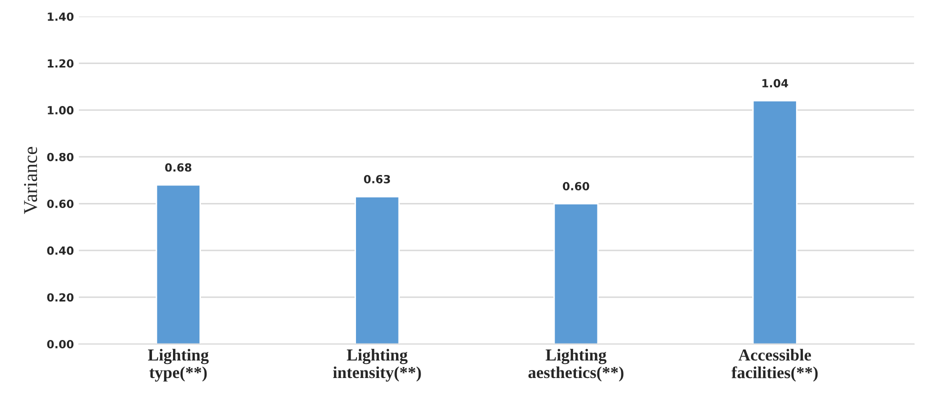  Describe the element at coordinates (576, 186) in the screenshot. I see `data-label: 0.60` at that location.